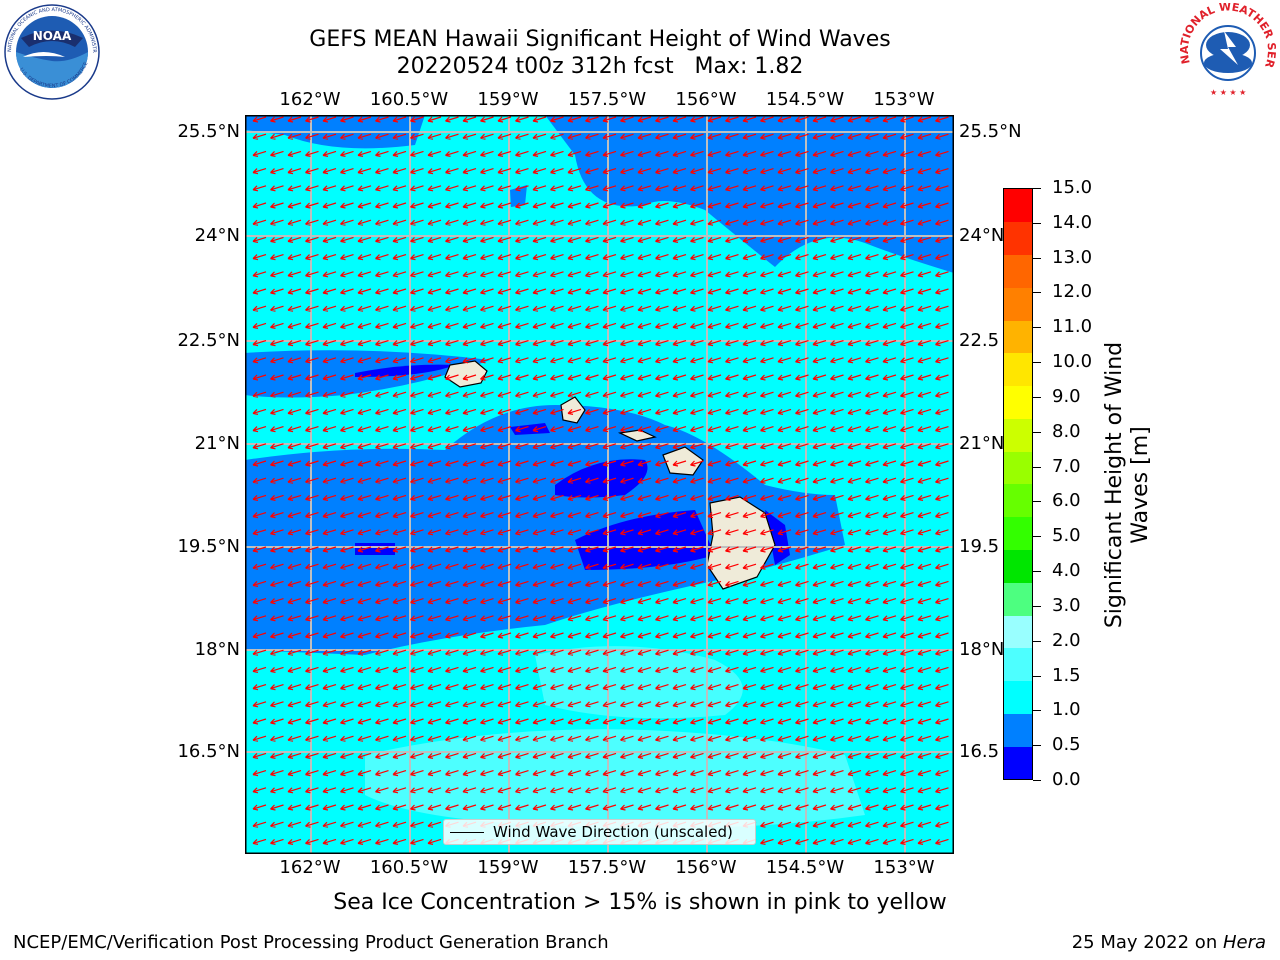 This screenshot has height=960, width=1280. What do you see at coordinates (217, 443) in the screenshot?
I see `lat-label-left-4: 21°N` at bounding box center [217, 443].